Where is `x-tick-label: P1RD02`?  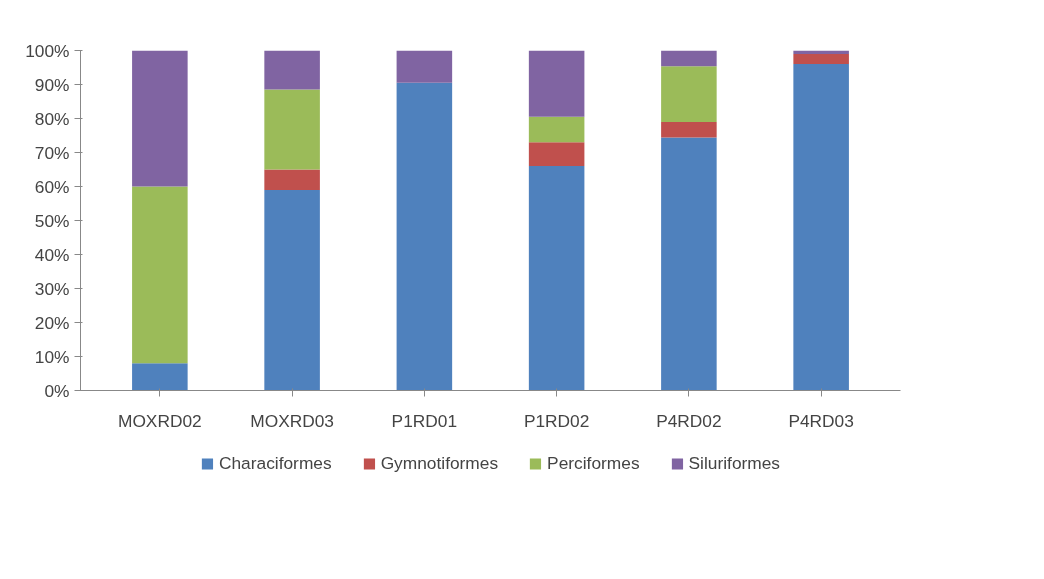 x-tick-label: P1RD02 is located at coordinates (556, 420).